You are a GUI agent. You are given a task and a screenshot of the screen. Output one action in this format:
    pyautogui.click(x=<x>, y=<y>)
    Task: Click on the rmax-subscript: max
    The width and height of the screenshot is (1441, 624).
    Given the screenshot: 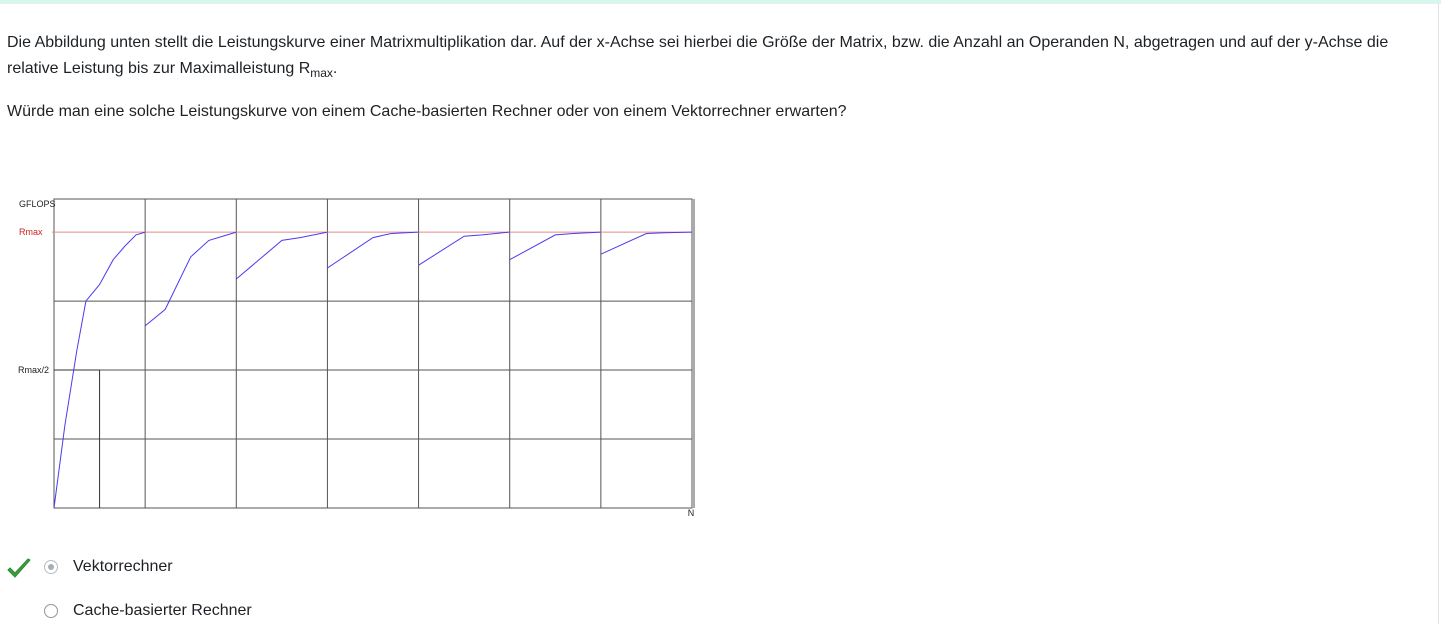 What is the action you would take?
    pyautogui.click(x=321, y=73)
    